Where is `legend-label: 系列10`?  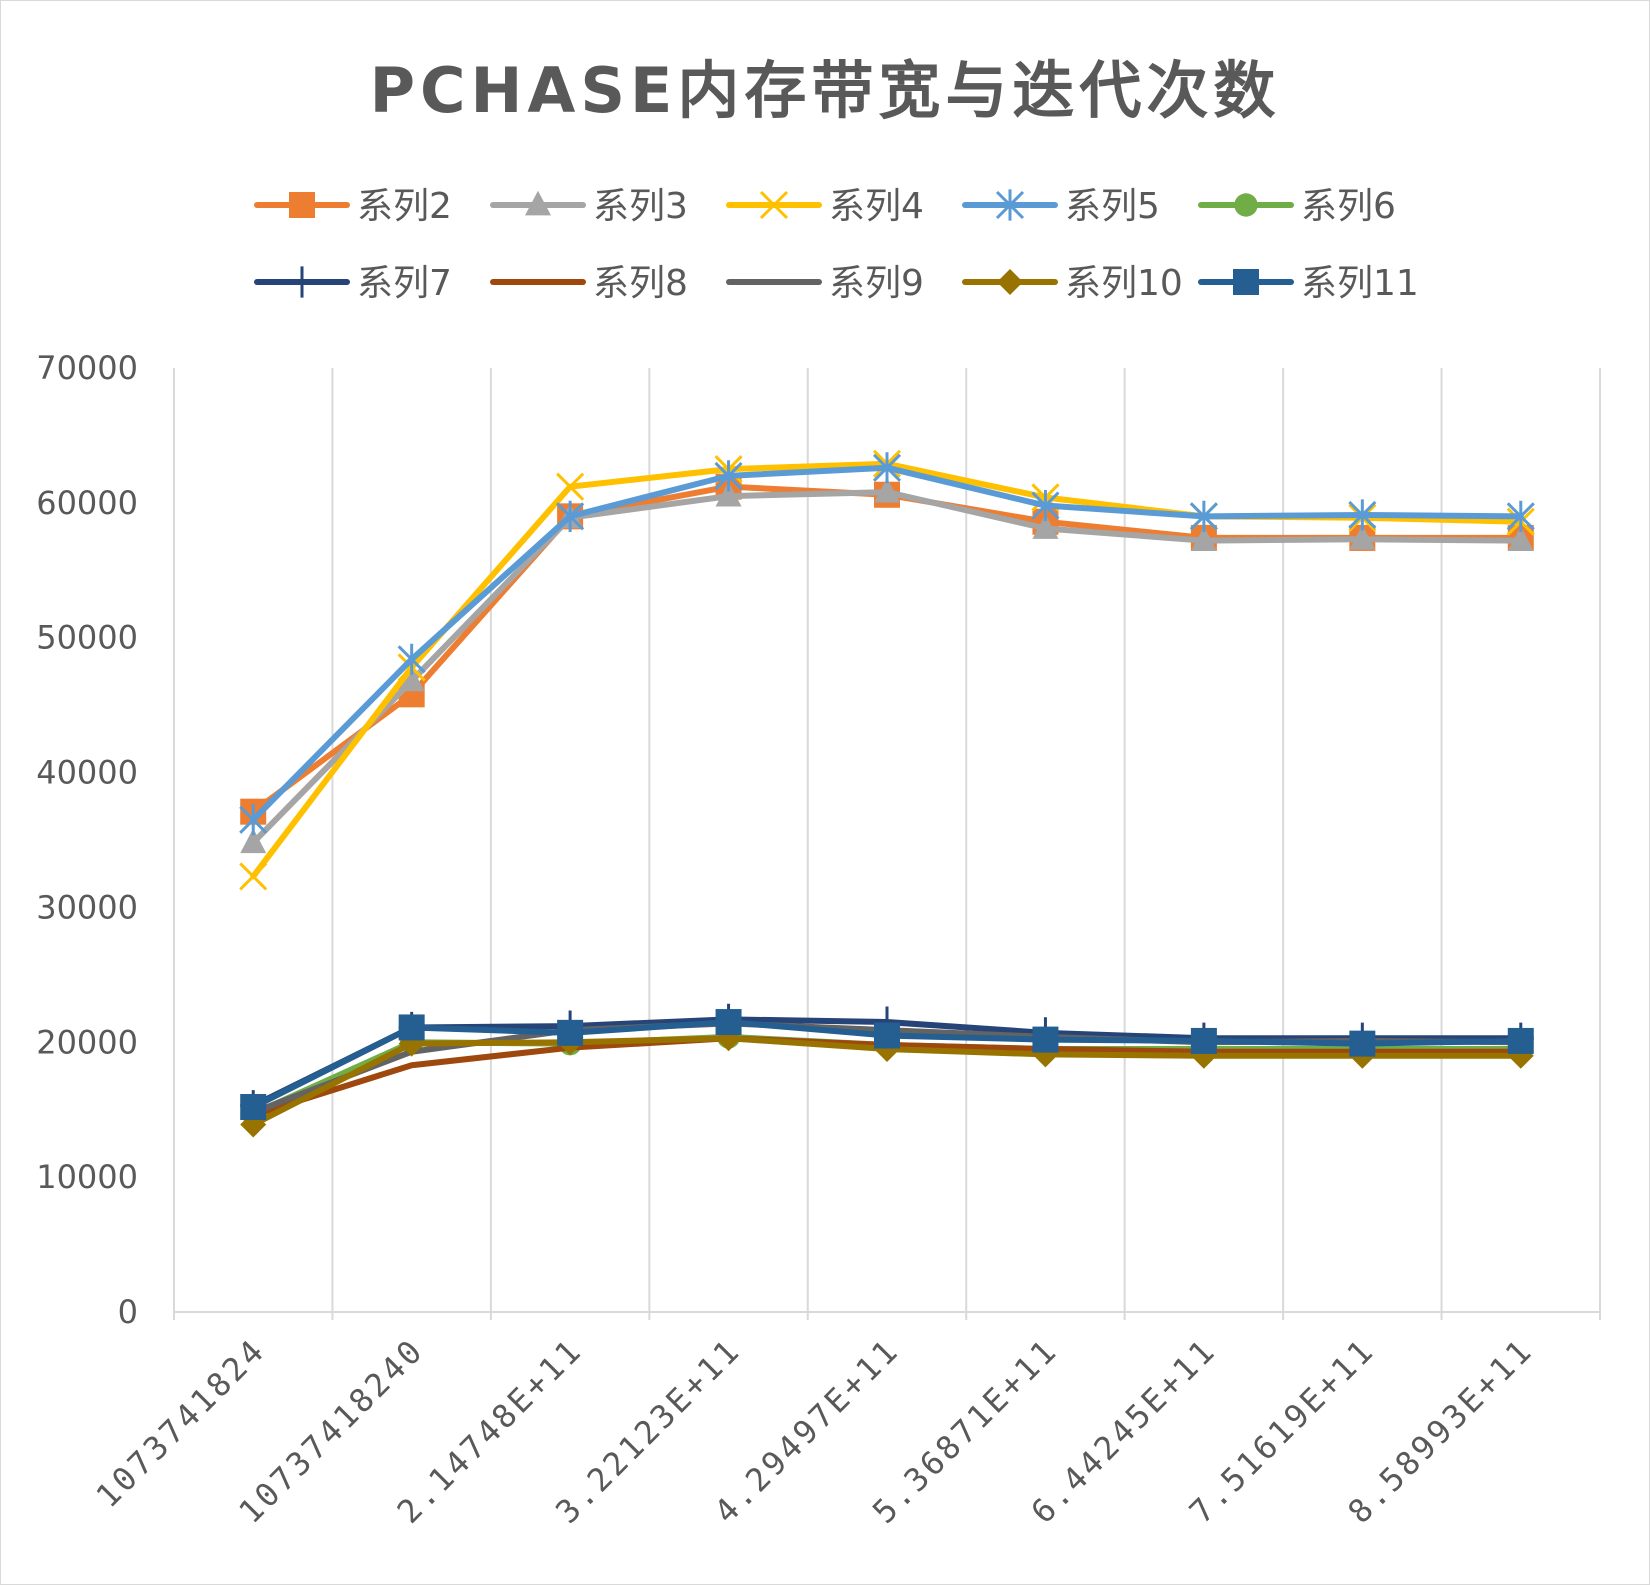
legend-label: 系列10 is located at coordinates (1124, 283).